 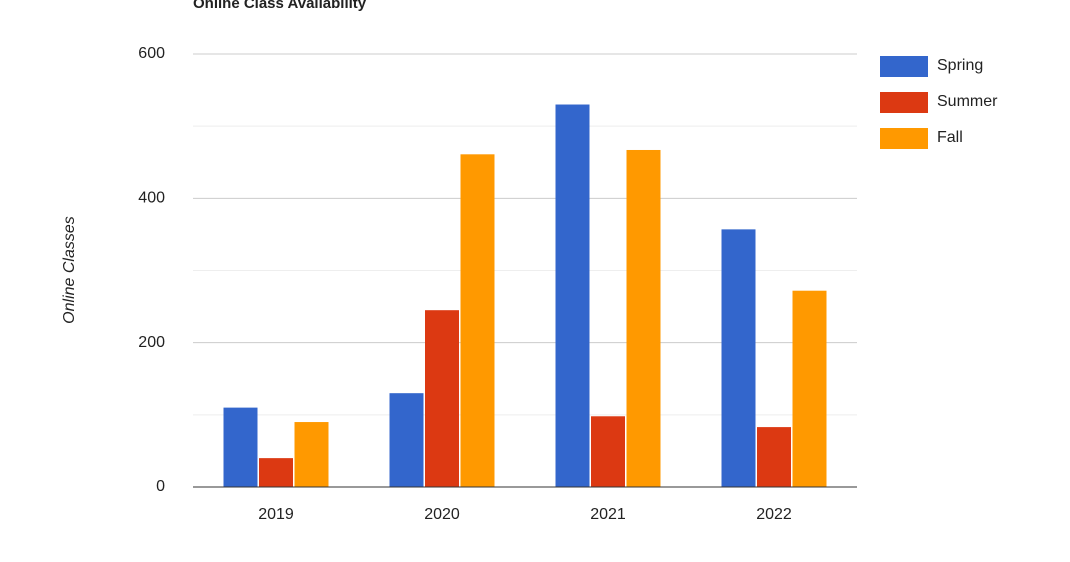 I want to click on y-tick-label: 0, so click(x=160, y=486).